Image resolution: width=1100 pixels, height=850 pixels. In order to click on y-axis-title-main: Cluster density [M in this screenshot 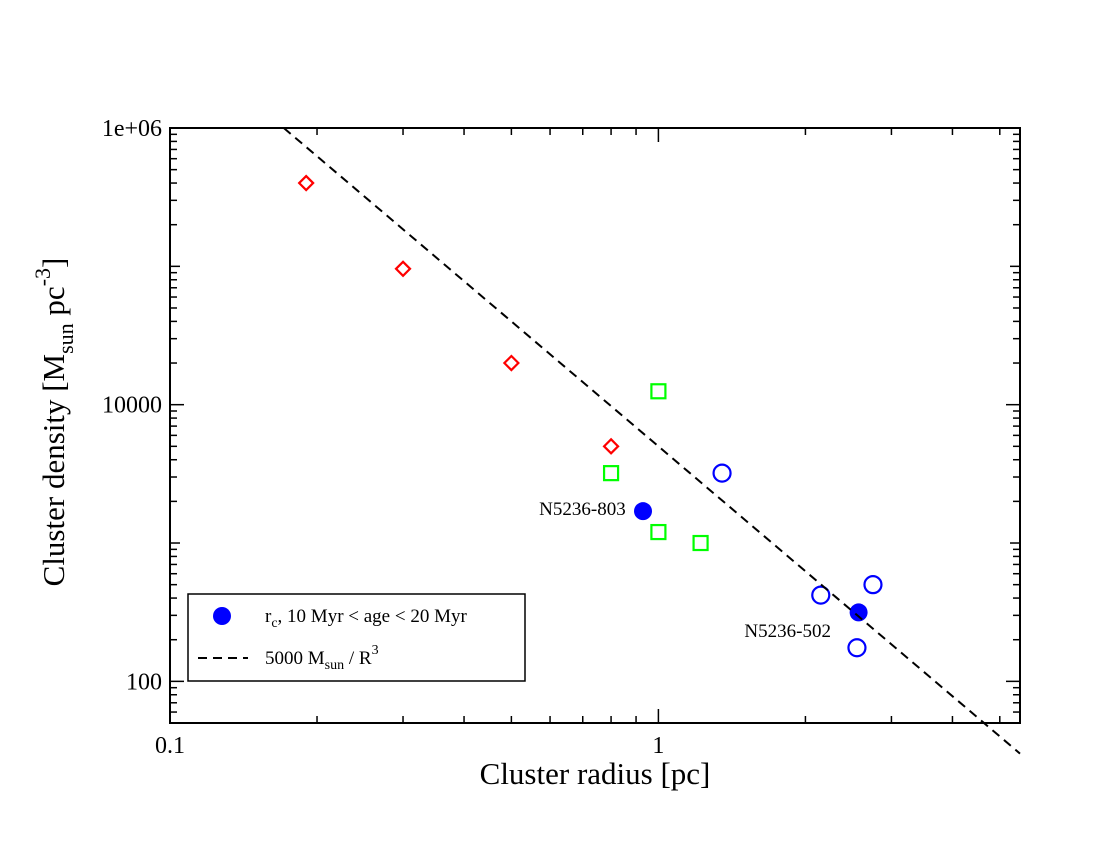, I will do `click(53, 470)`.